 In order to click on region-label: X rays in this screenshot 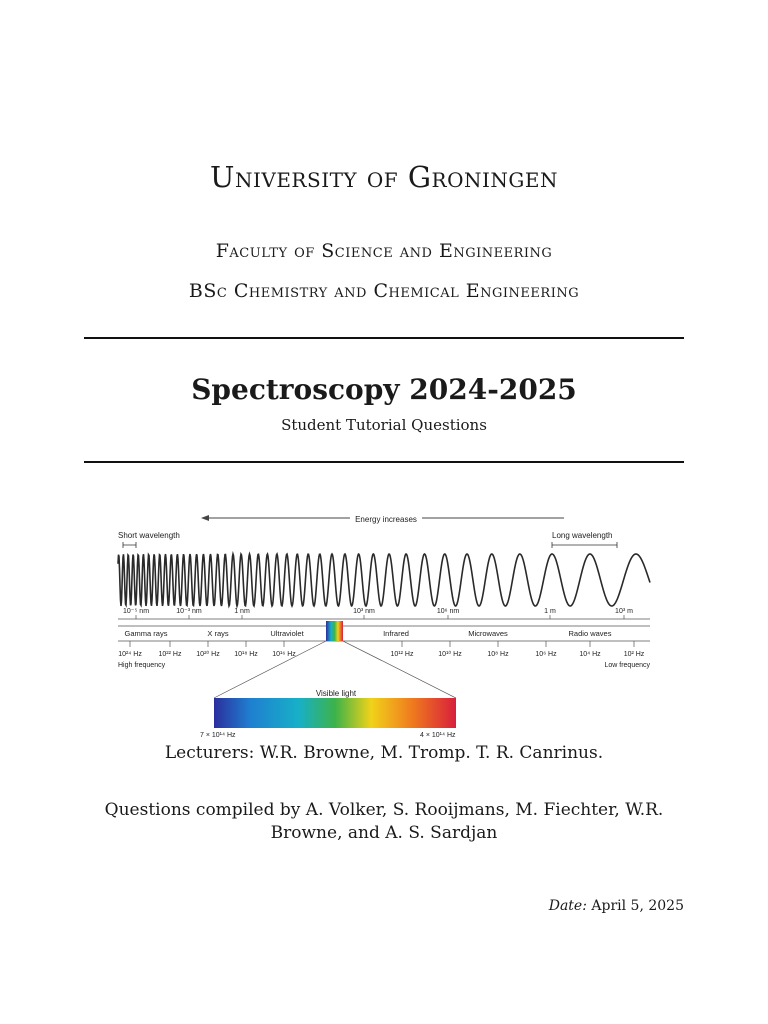, I will do `click(218, 633)`.